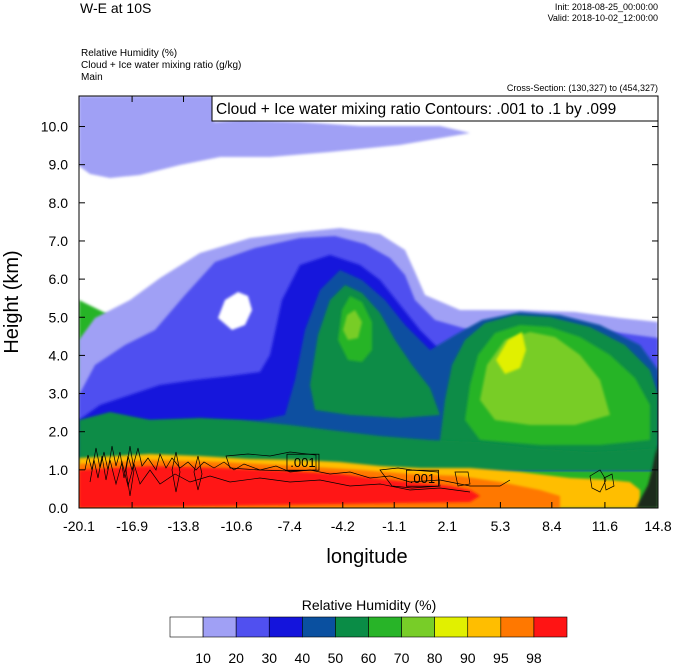  Describe the element at coordinates (352, 325) in the screenshot. I see `rh-region-plume-lime` at that location.